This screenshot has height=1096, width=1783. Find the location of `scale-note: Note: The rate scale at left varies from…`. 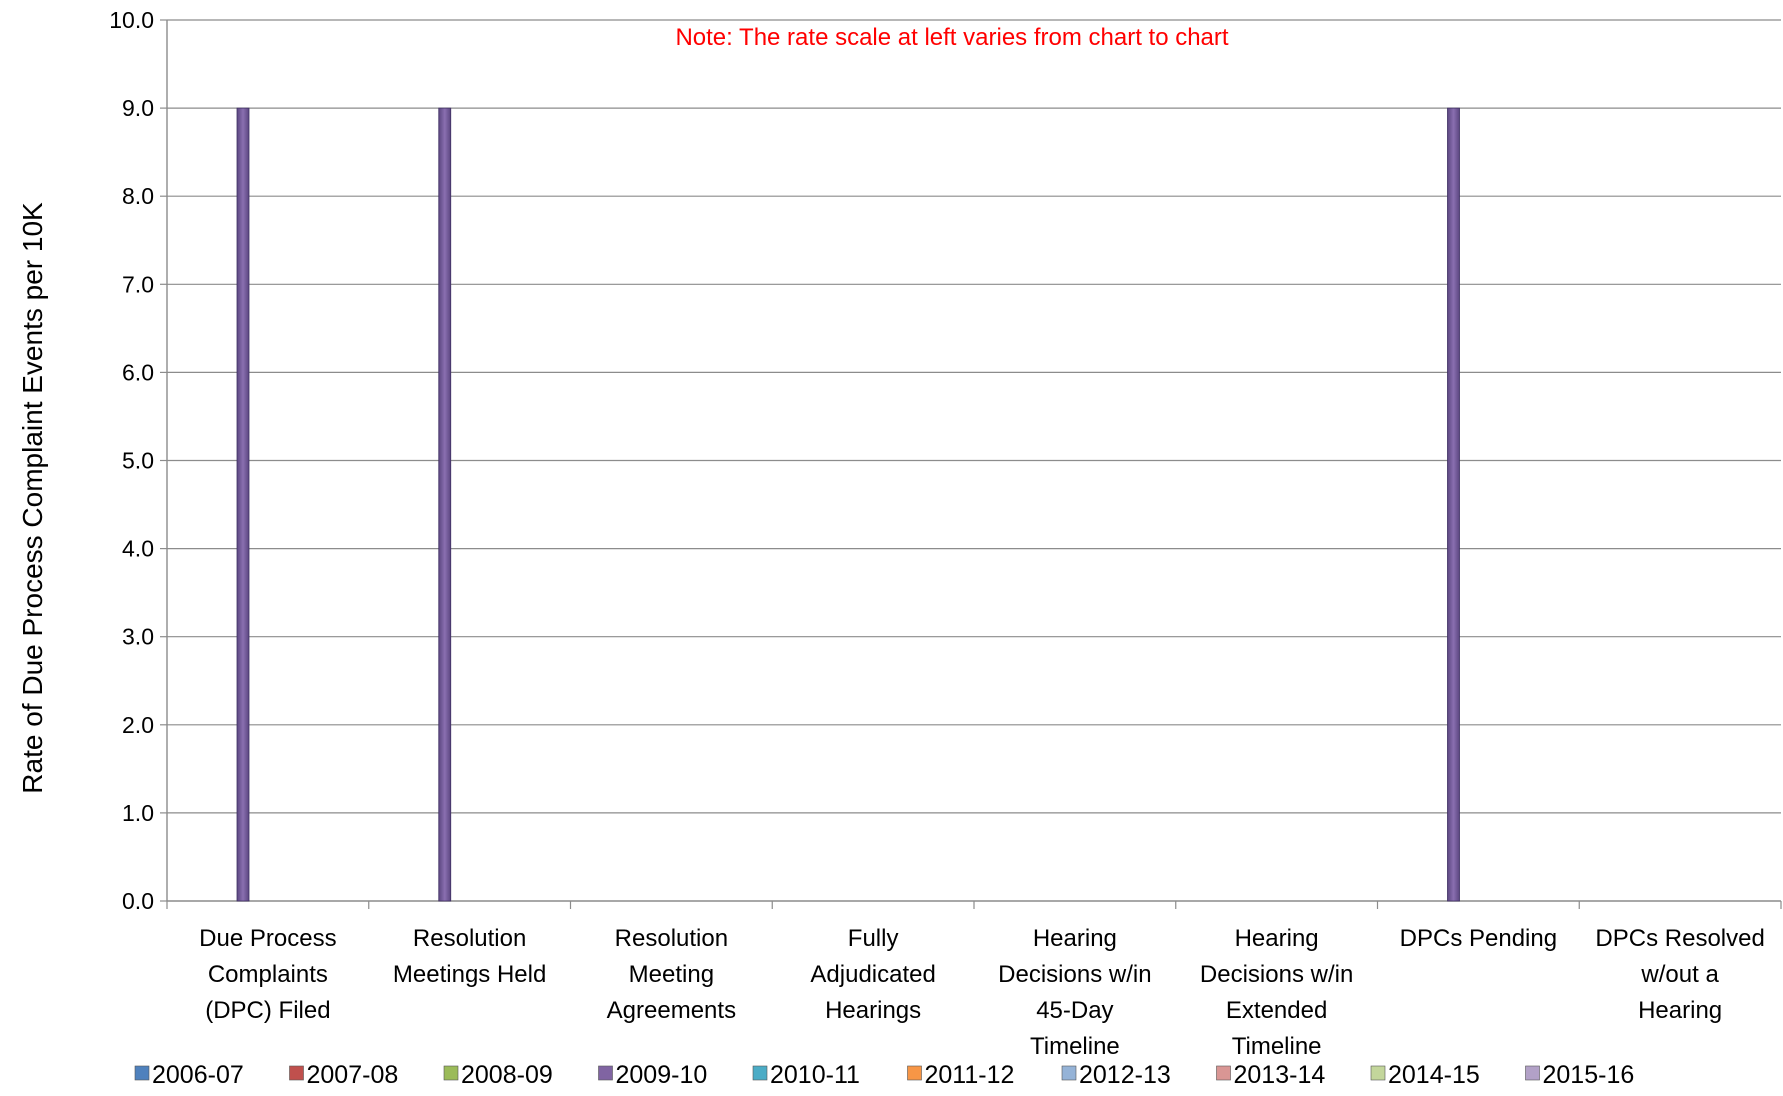

scale-note: Note: The rate scale at left varies from… is located at coordinates (951, 37).